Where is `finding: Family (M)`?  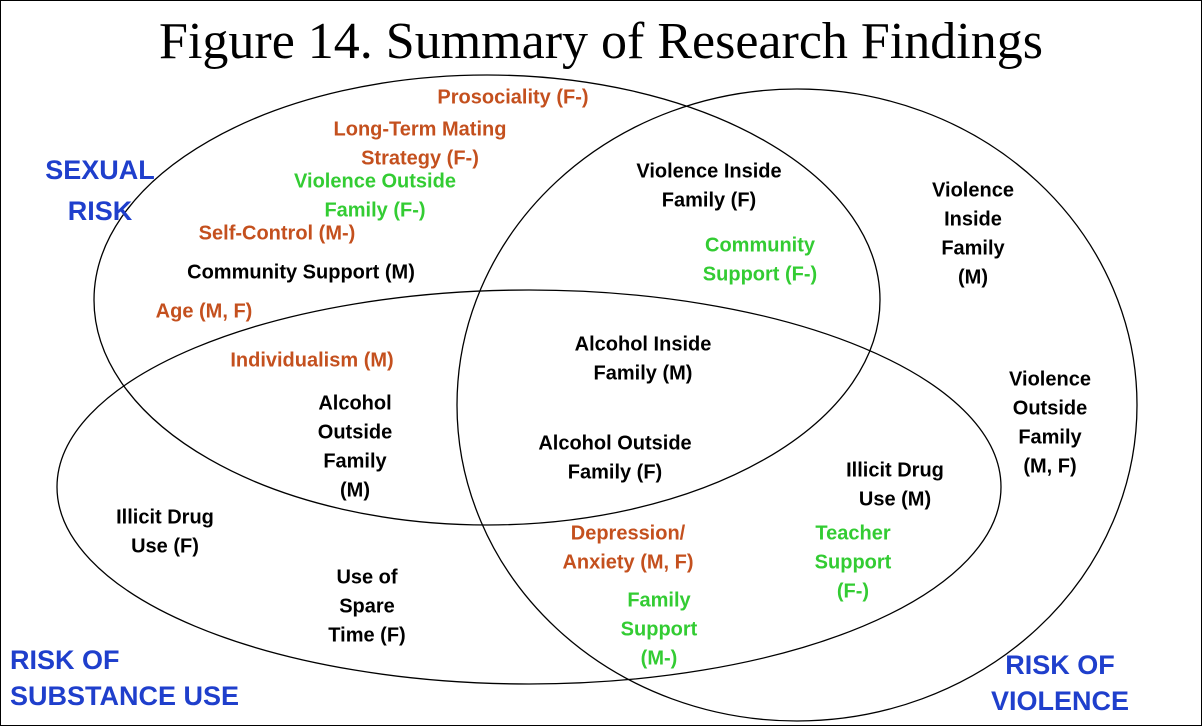
finding: Family (M) is located at coordinates (643, 373).